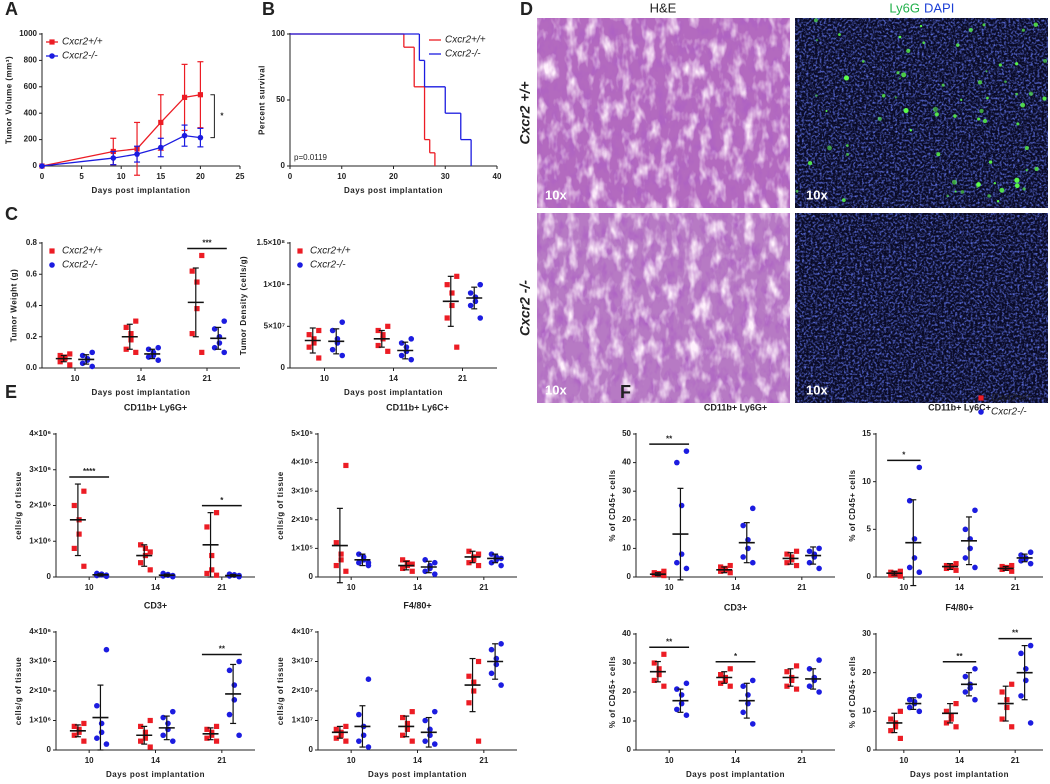 The image size is (1050, 784). Describe the element at coordinates (89, 471) in the screenshot. I see `significance-label: ****` at that location.